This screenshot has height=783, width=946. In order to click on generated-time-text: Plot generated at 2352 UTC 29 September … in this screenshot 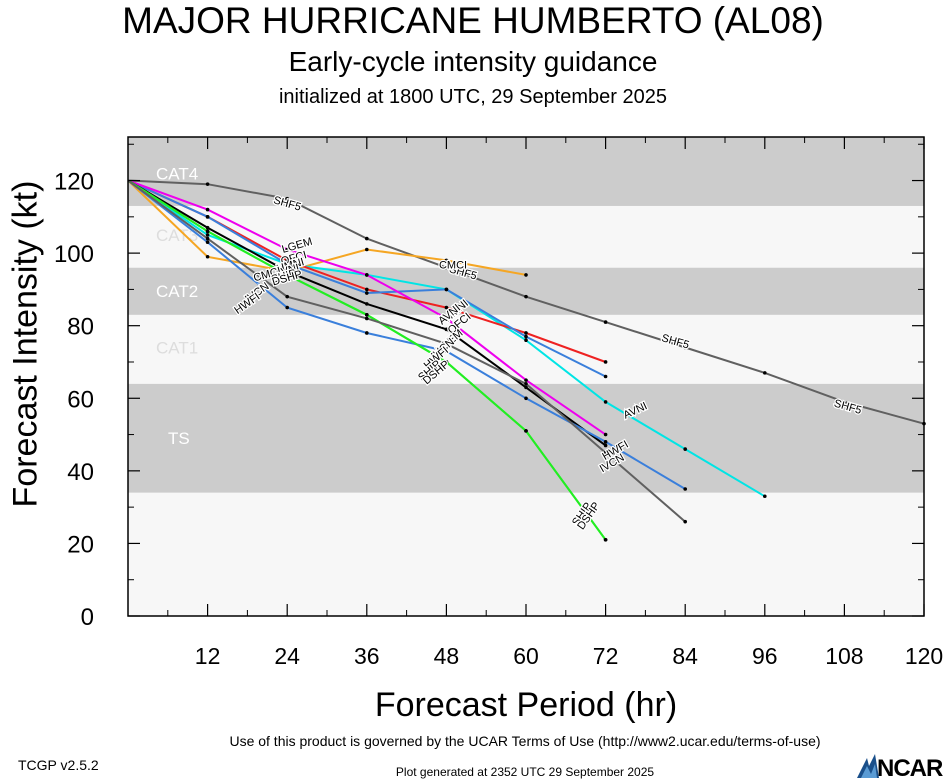, I will do `click(525, 772)`.